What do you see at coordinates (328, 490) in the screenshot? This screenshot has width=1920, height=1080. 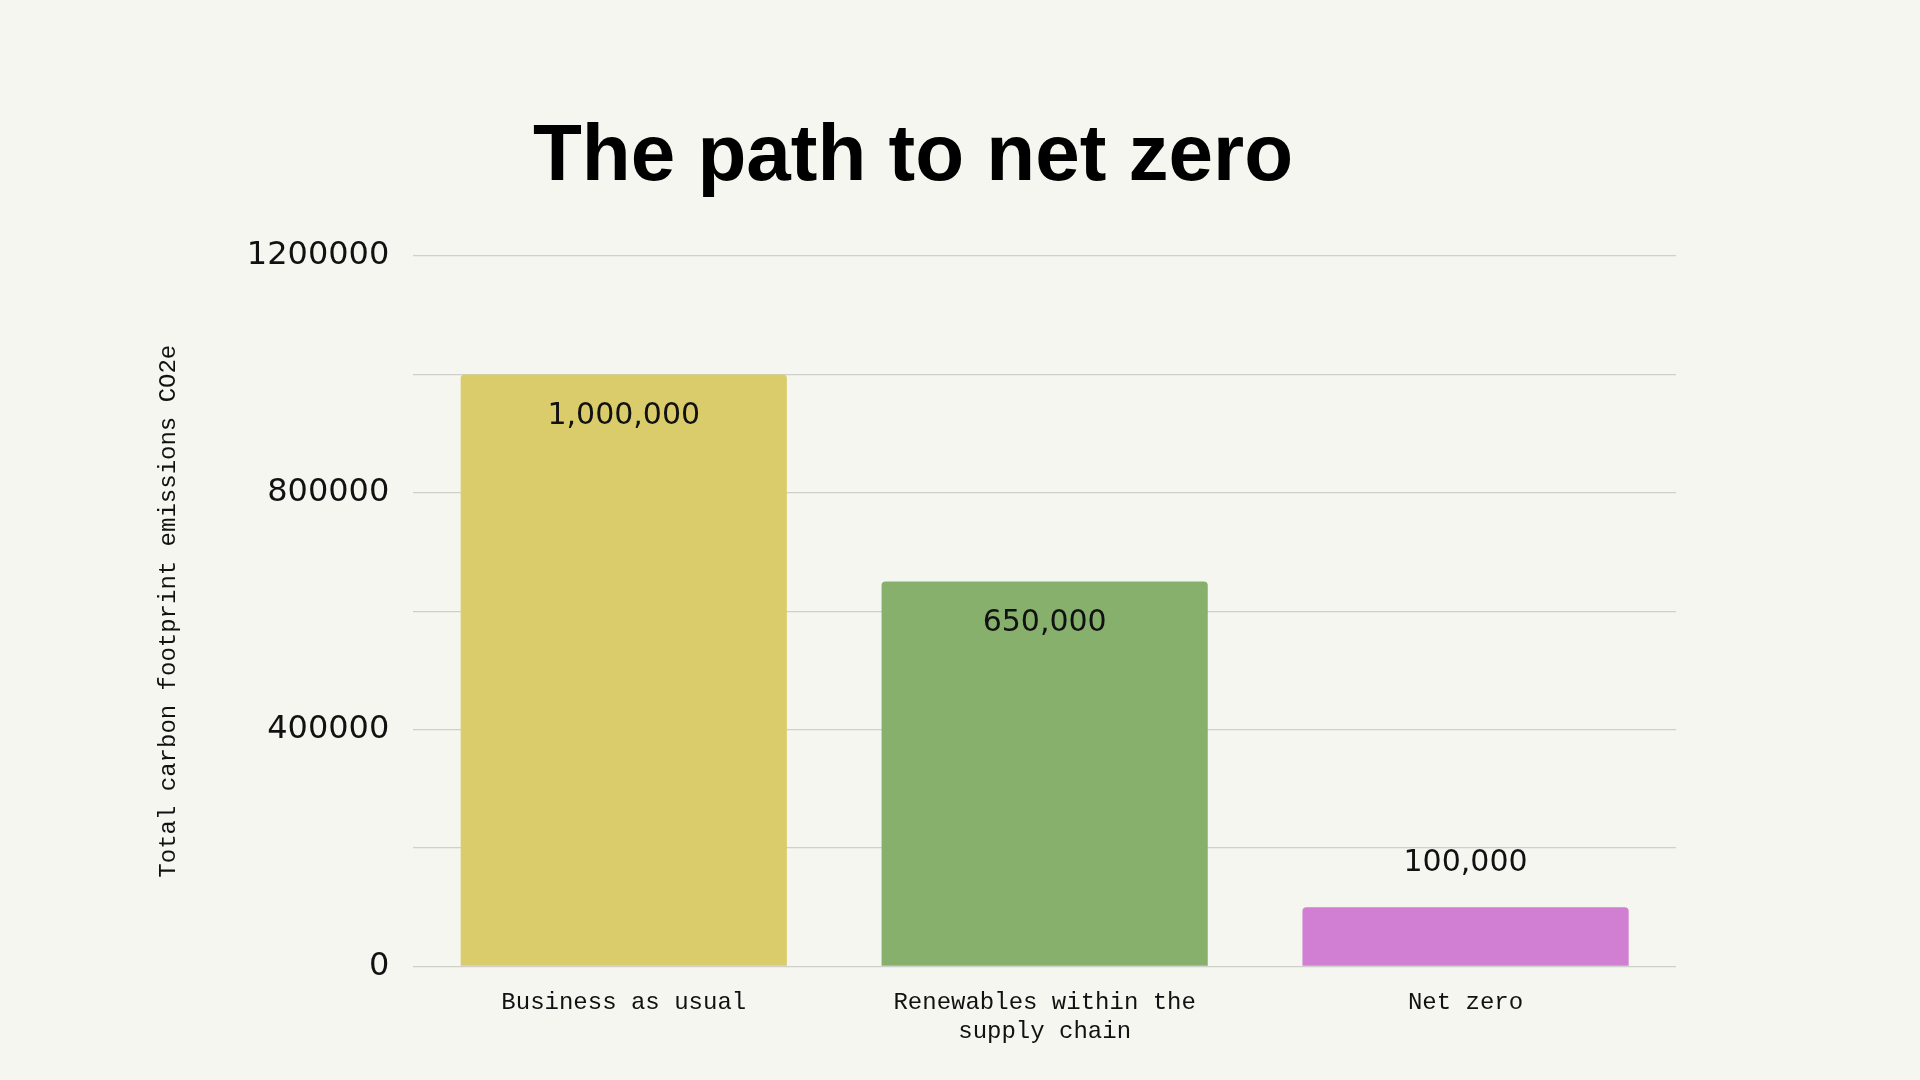 I see `y-tick-label: 800000` at bounding box center [328, 490].